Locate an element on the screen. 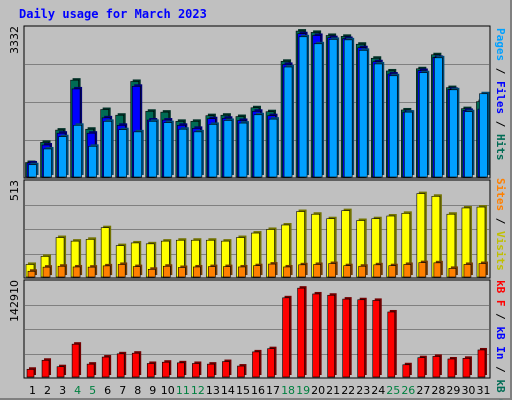  day-label-13: 13 is located at coordinates (213, 390).